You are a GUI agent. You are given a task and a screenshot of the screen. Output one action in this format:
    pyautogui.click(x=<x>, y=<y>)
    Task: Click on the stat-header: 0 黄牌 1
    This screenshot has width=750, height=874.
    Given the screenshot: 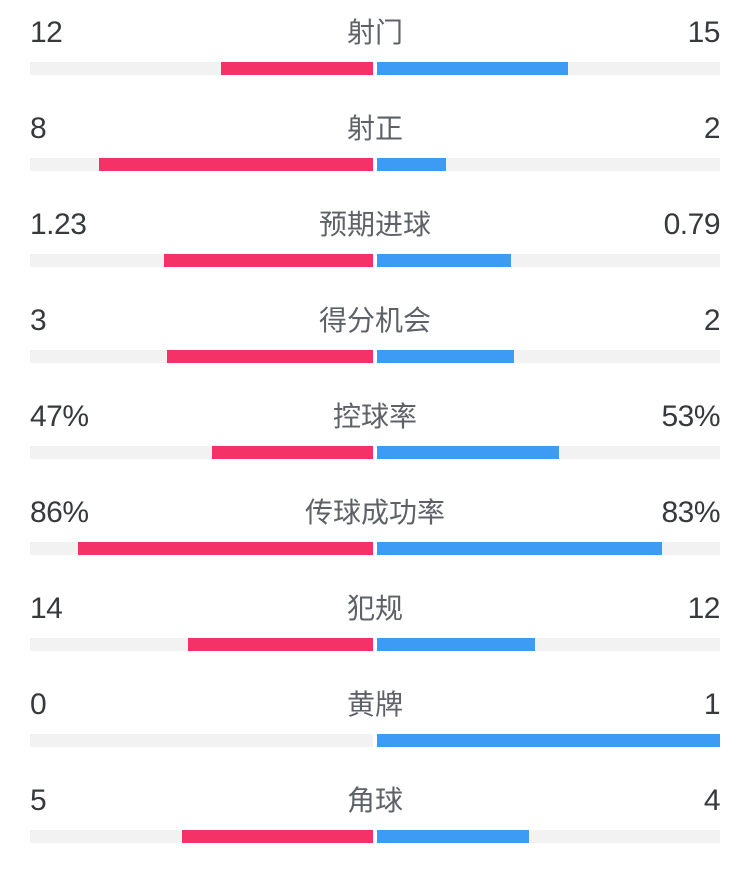 What is the action you would take?
    pyautogui.click(x=375, y=705)
    